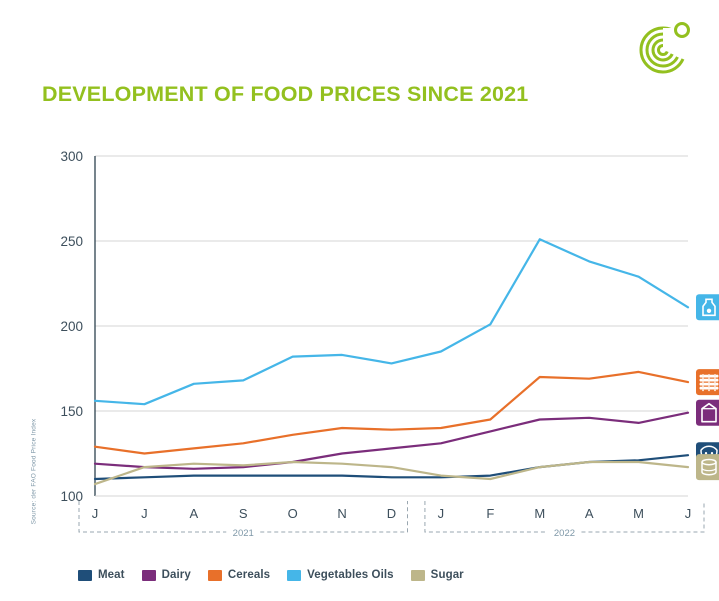 The width and height of the screenshot is (719, 601). What do you see at coordinates (193, 513) in the screenshot?
I see `x-axis-tick-2: A` at bounding box center [193, 513].